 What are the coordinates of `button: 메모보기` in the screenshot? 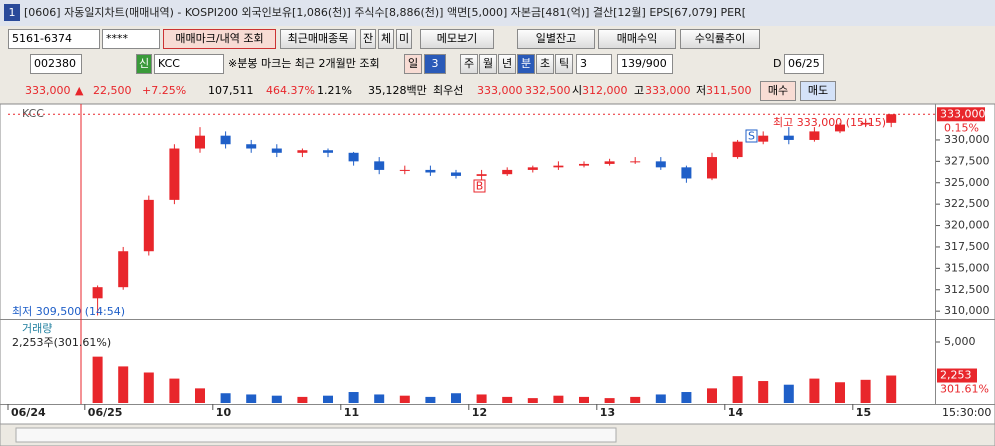 It's located at (457, 39).